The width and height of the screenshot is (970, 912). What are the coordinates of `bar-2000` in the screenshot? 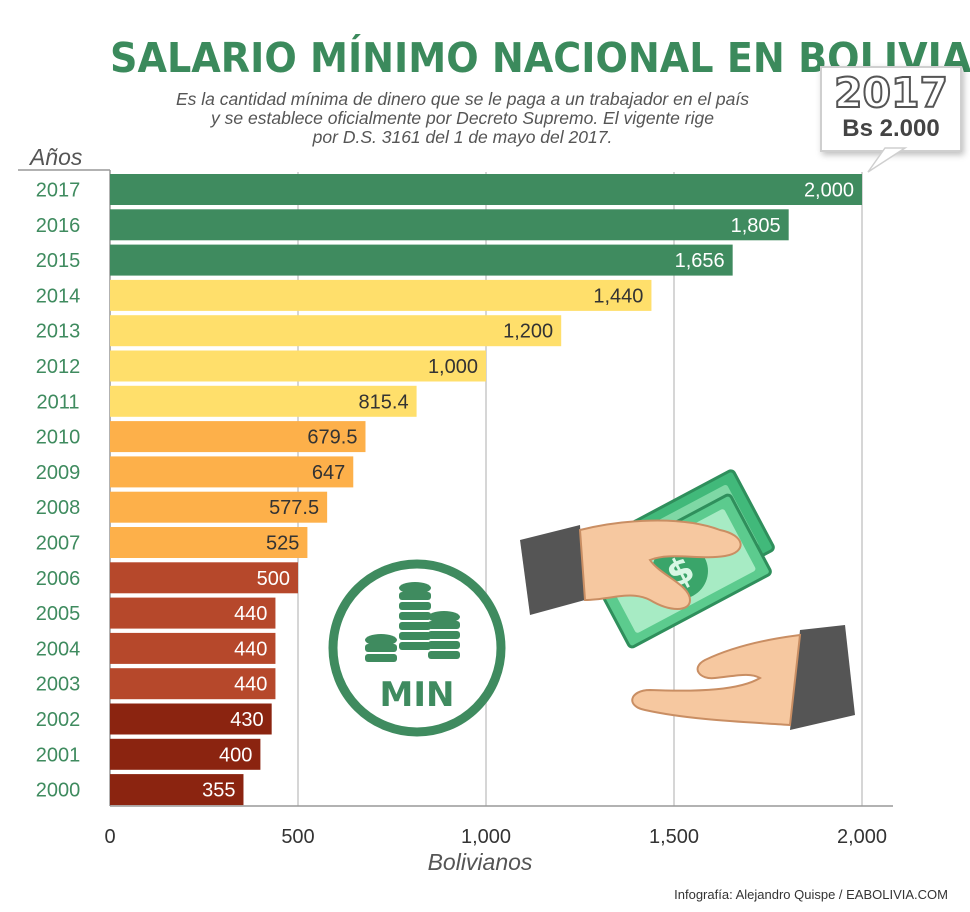 It's located at (177, 790).